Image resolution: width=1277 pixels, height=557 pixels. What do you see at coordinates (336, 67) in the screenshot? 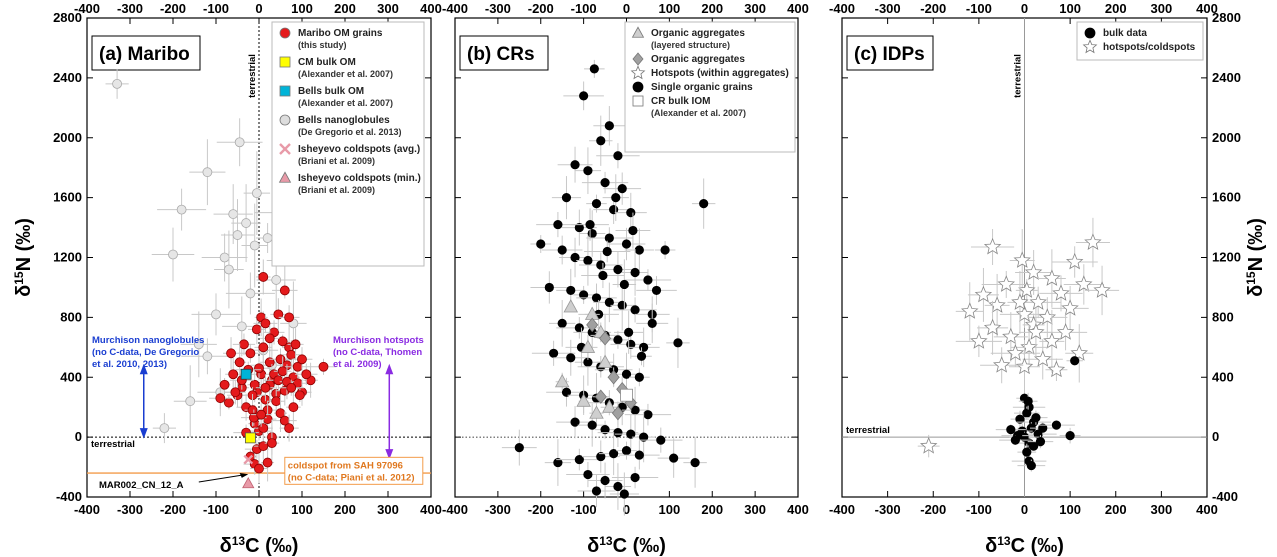
I see `legend-item: CM bulk OM(Alexander et al. 2007)` at bounding box center [336, 67].